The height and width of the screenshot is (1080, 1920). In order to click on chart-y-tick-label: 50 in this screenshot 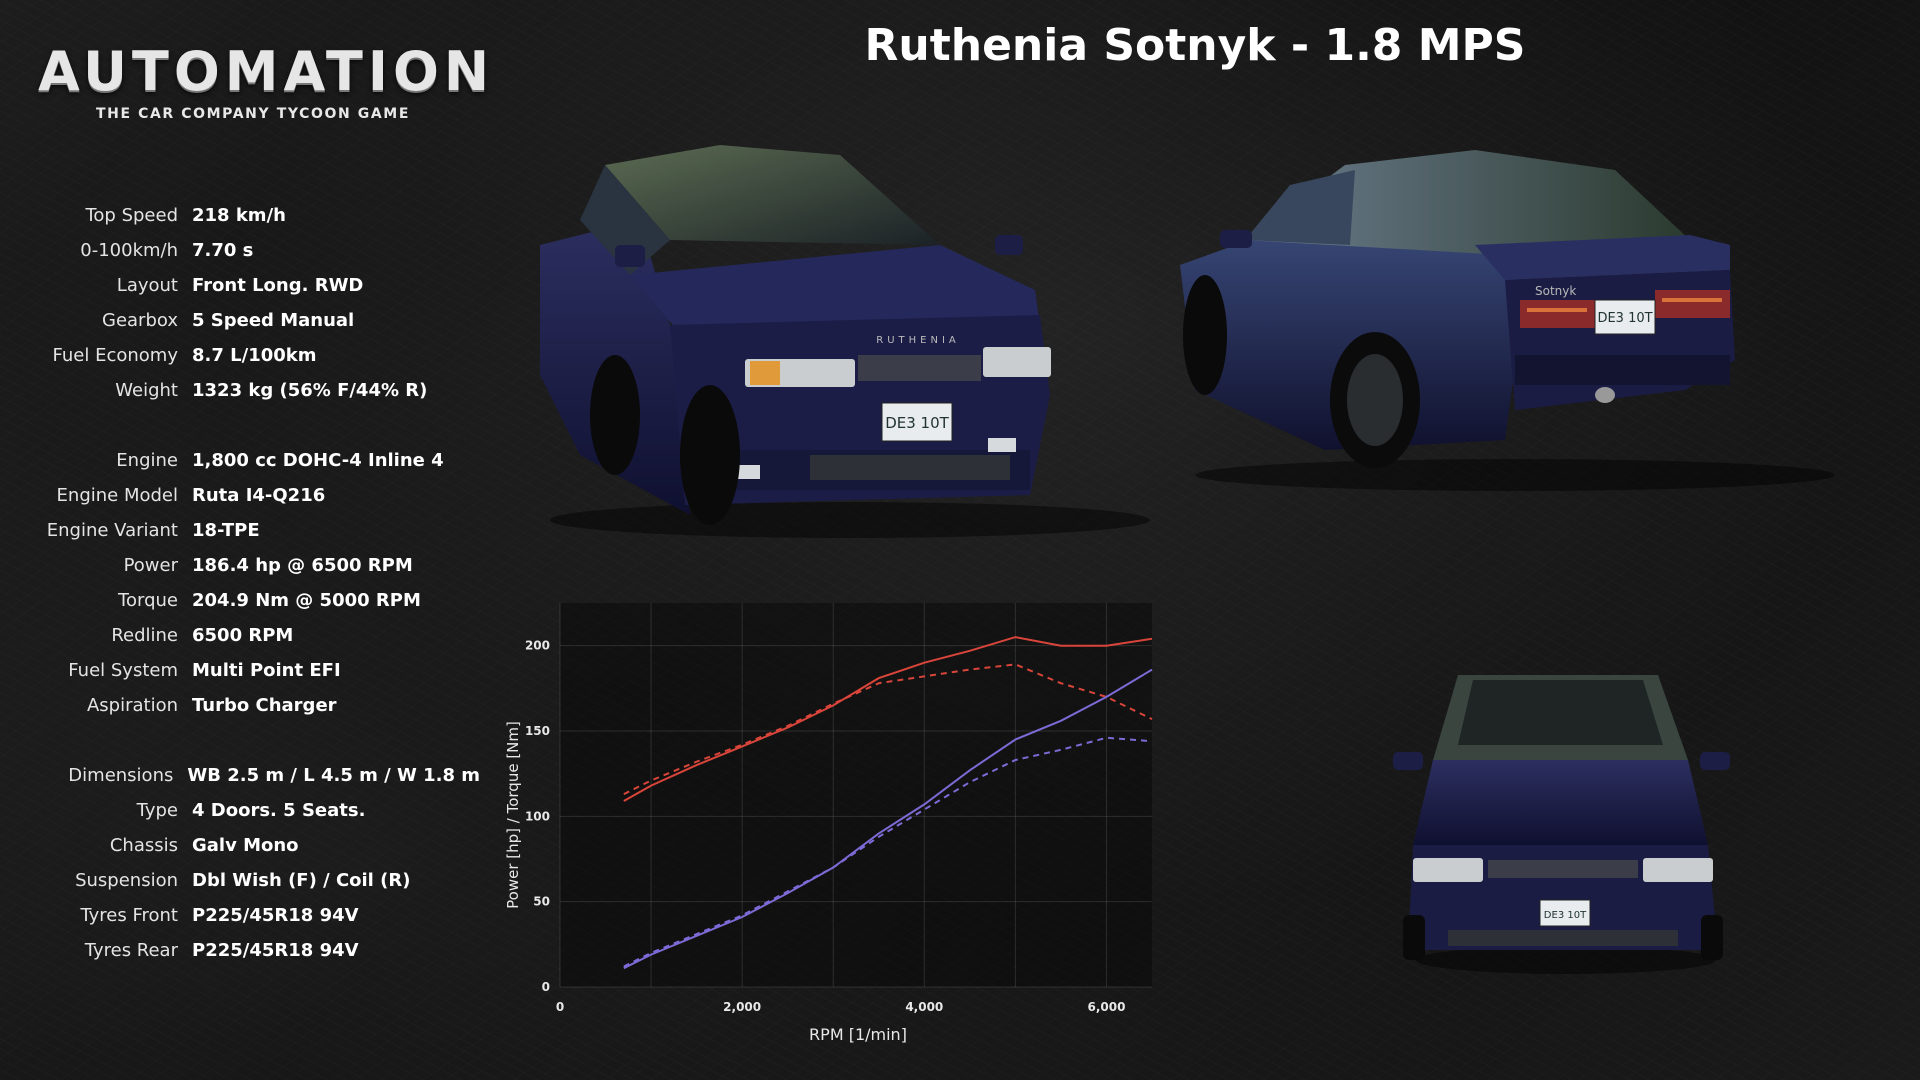, I will do `click(541, 902)`.